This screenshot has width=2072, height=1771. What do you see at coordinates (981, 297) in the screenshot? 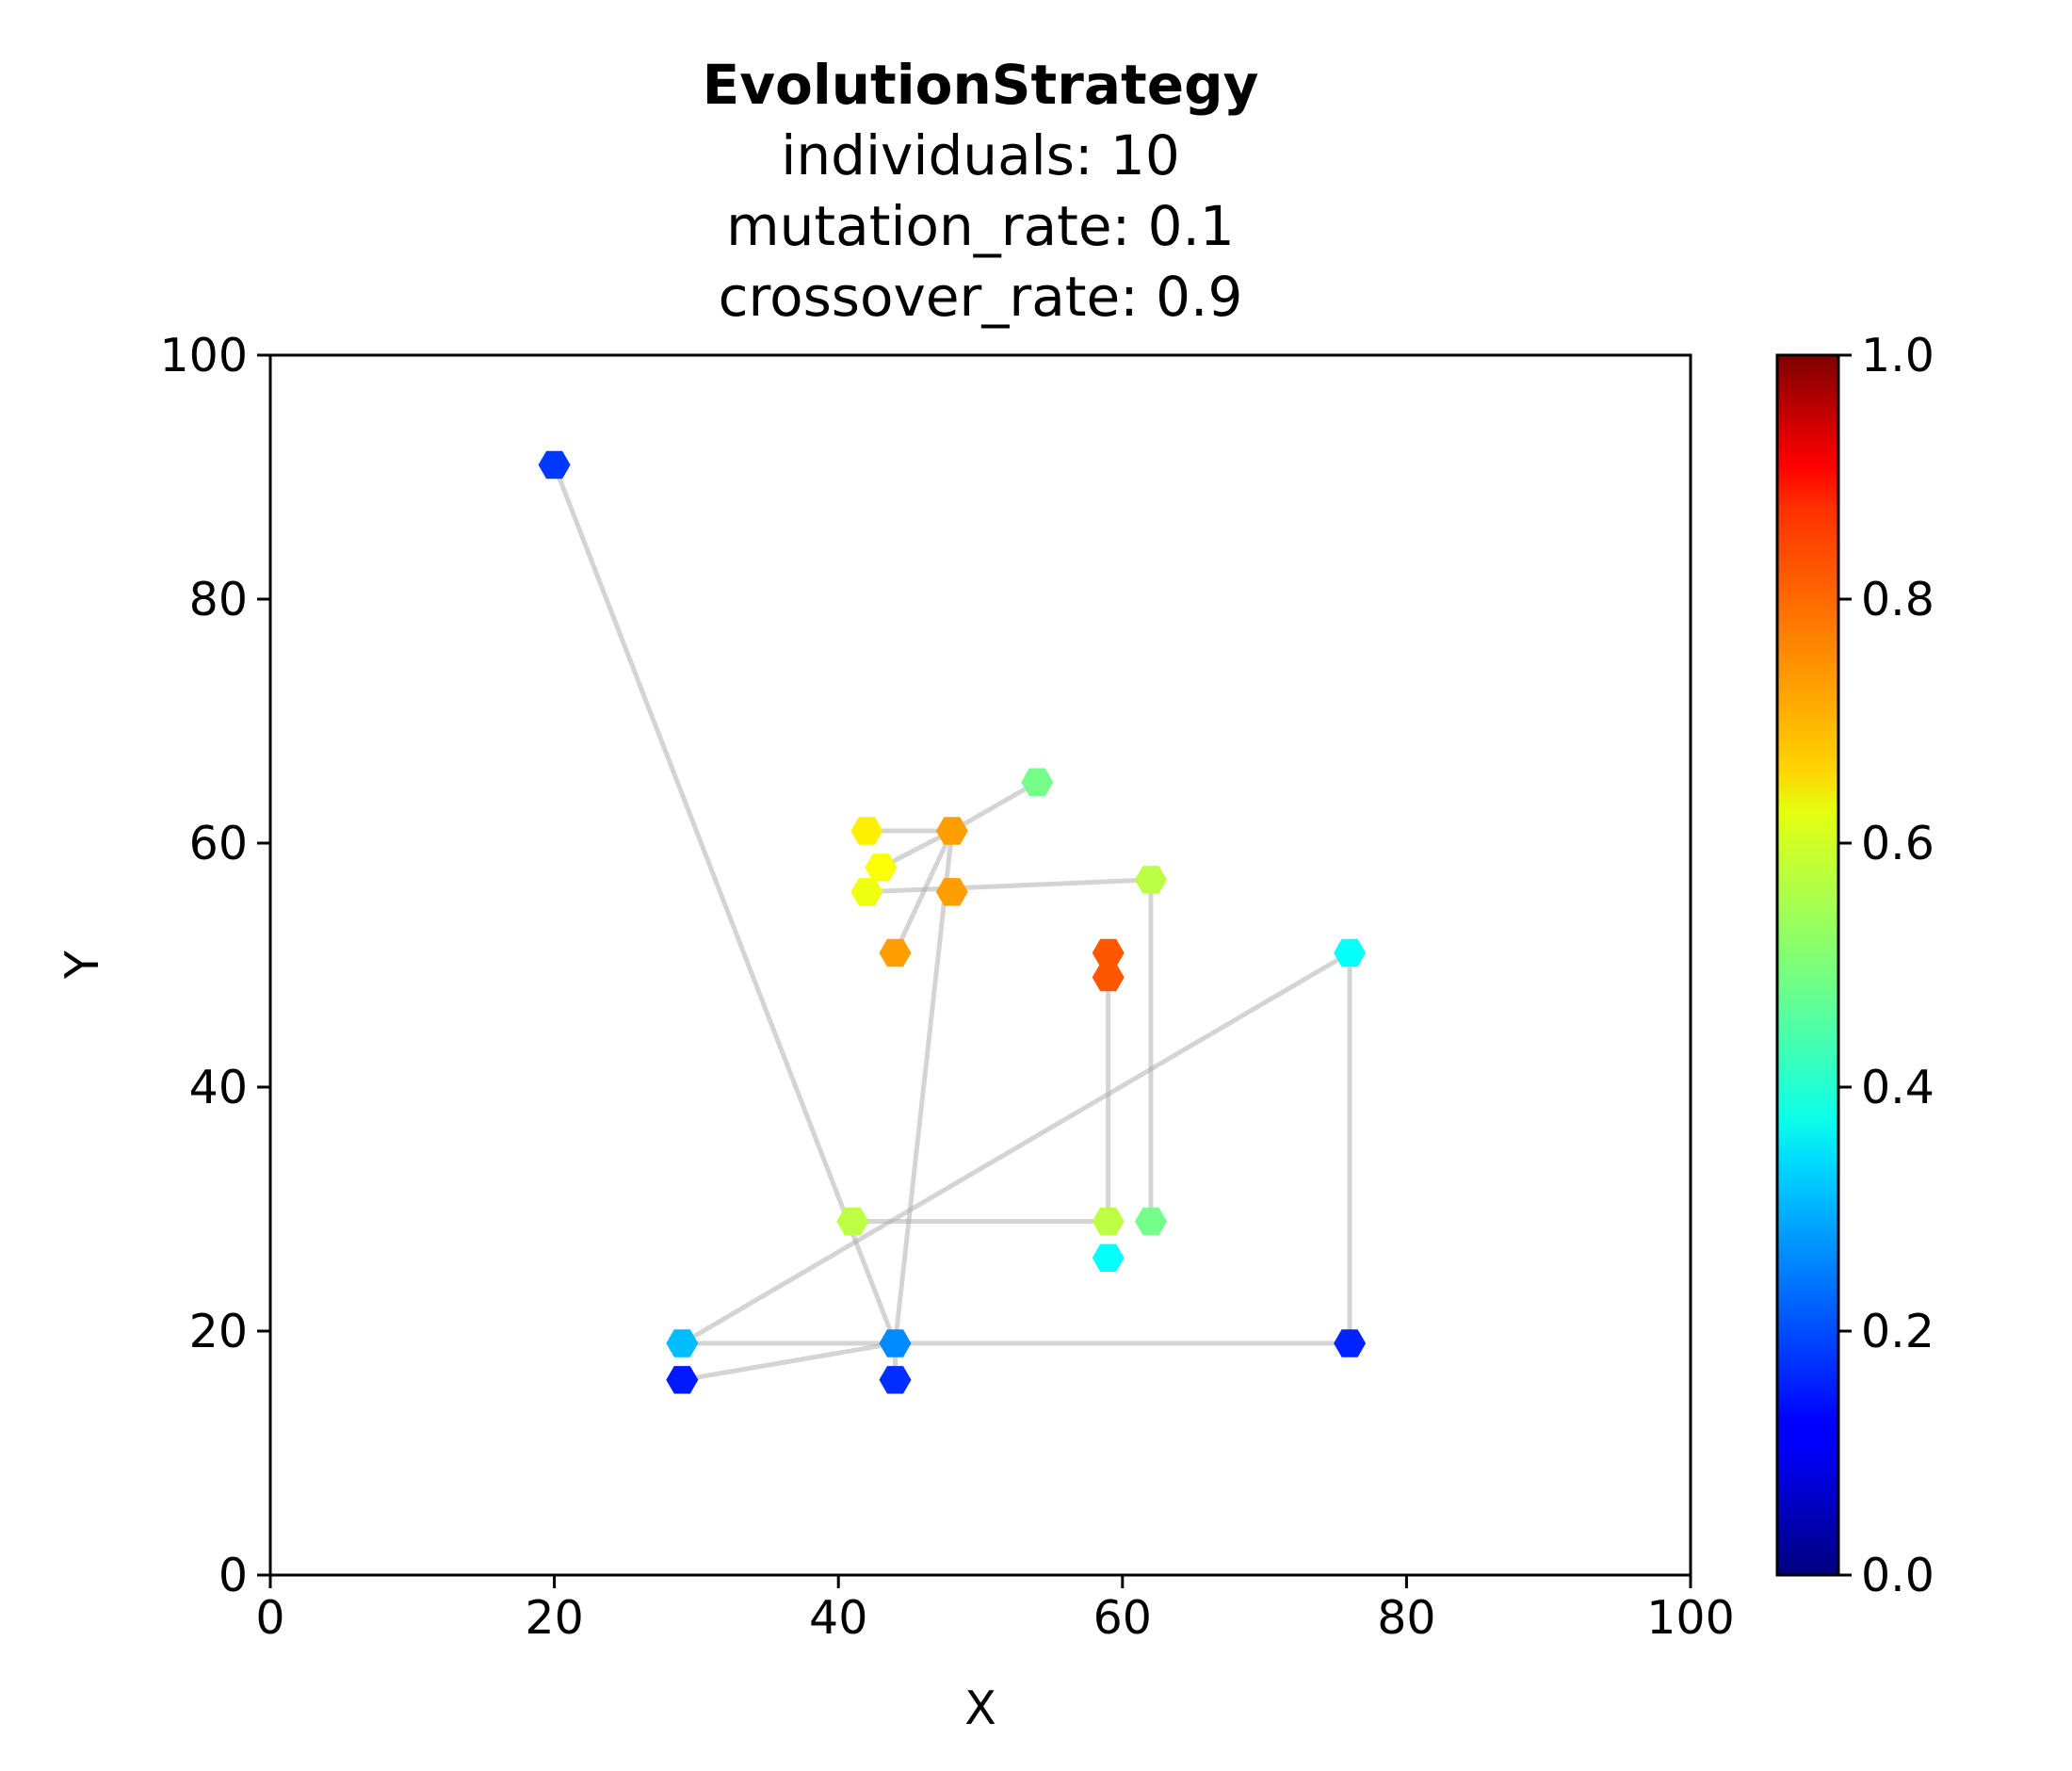
I see `chart-subtitle-crossover-rate: crossover_rate: 0.9` at bounding box center [981, 297].